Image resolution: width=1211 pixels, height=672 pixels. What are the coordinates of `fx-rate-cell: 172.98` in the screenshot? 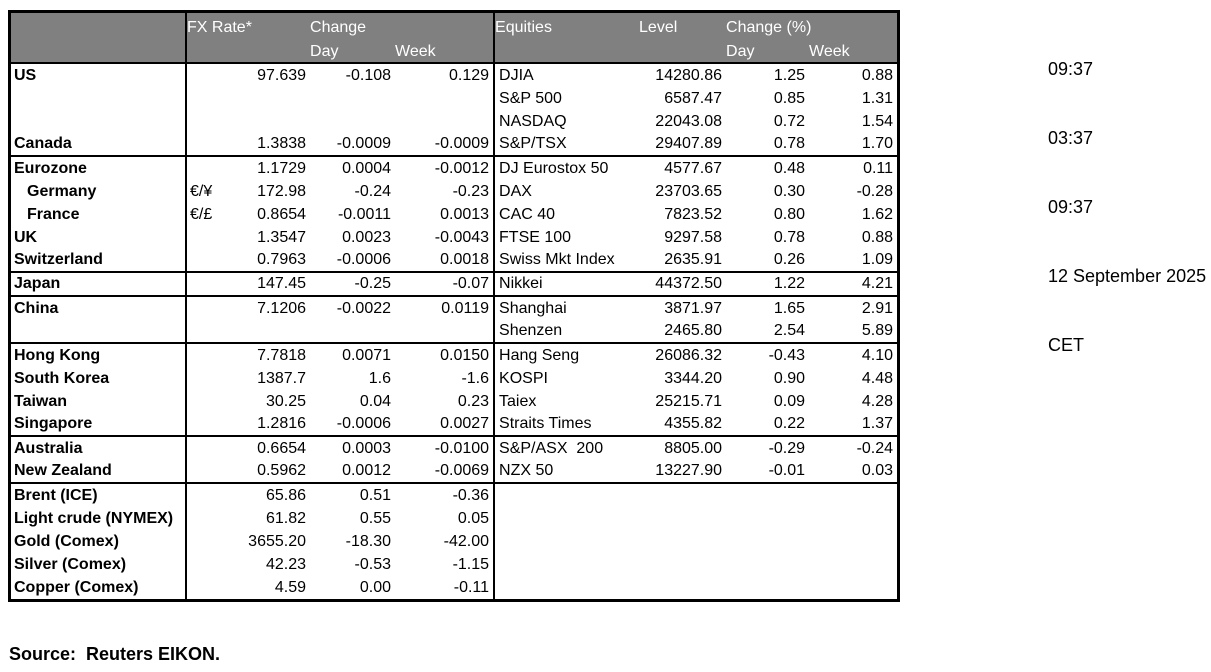 It's located at (282, 191).